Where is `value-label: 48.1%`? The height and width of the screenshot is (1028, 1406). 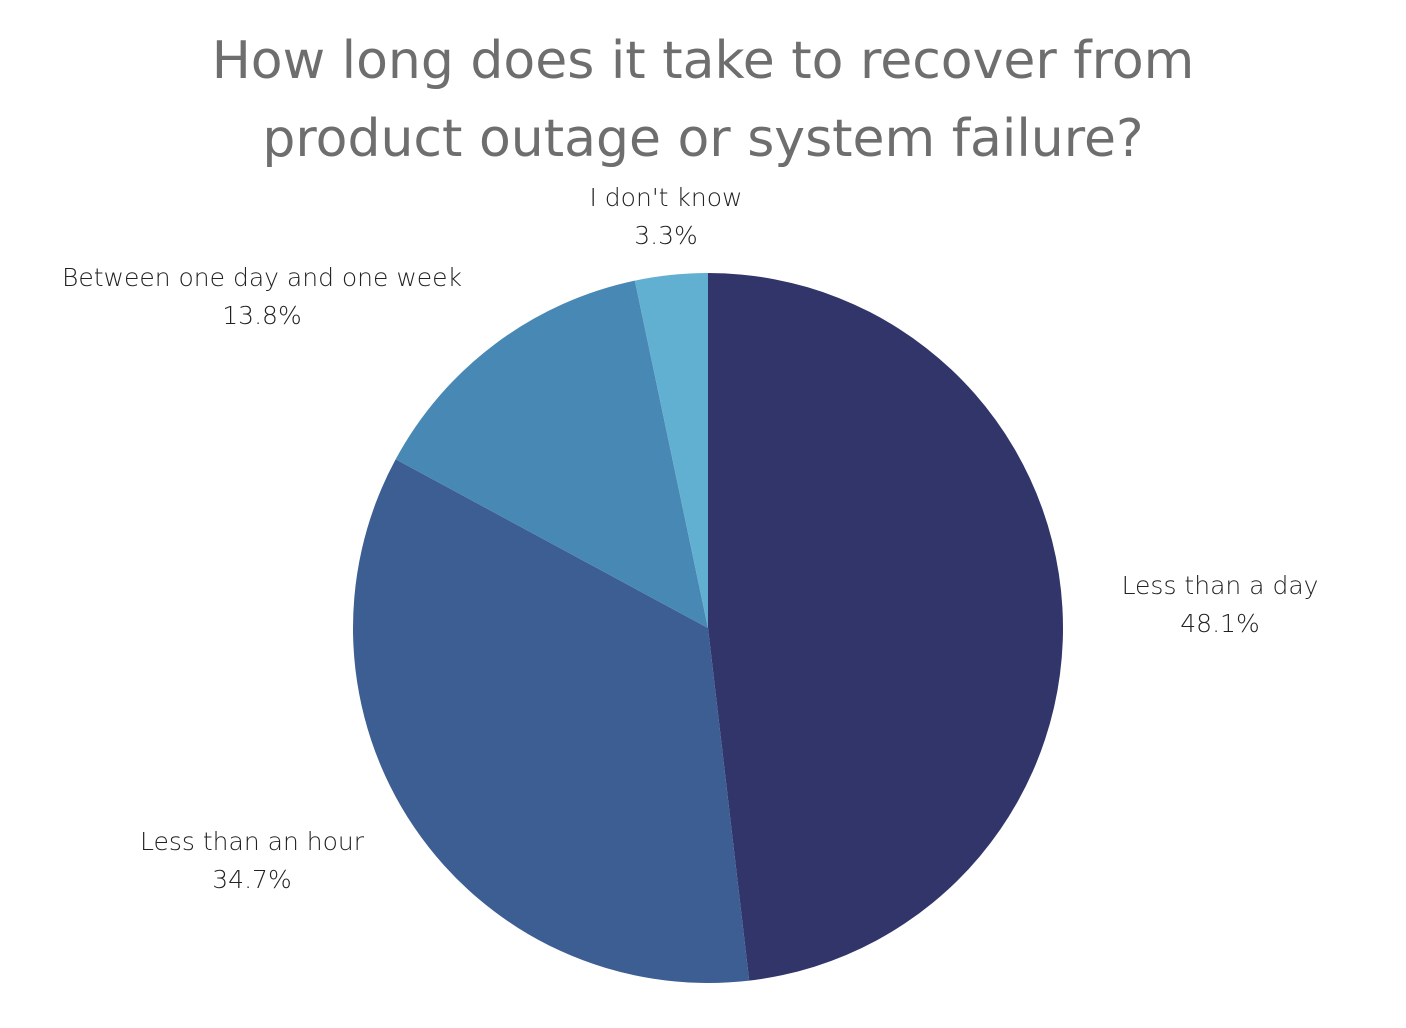
value-label: 48.1% is located at coordinates (1219, 623).